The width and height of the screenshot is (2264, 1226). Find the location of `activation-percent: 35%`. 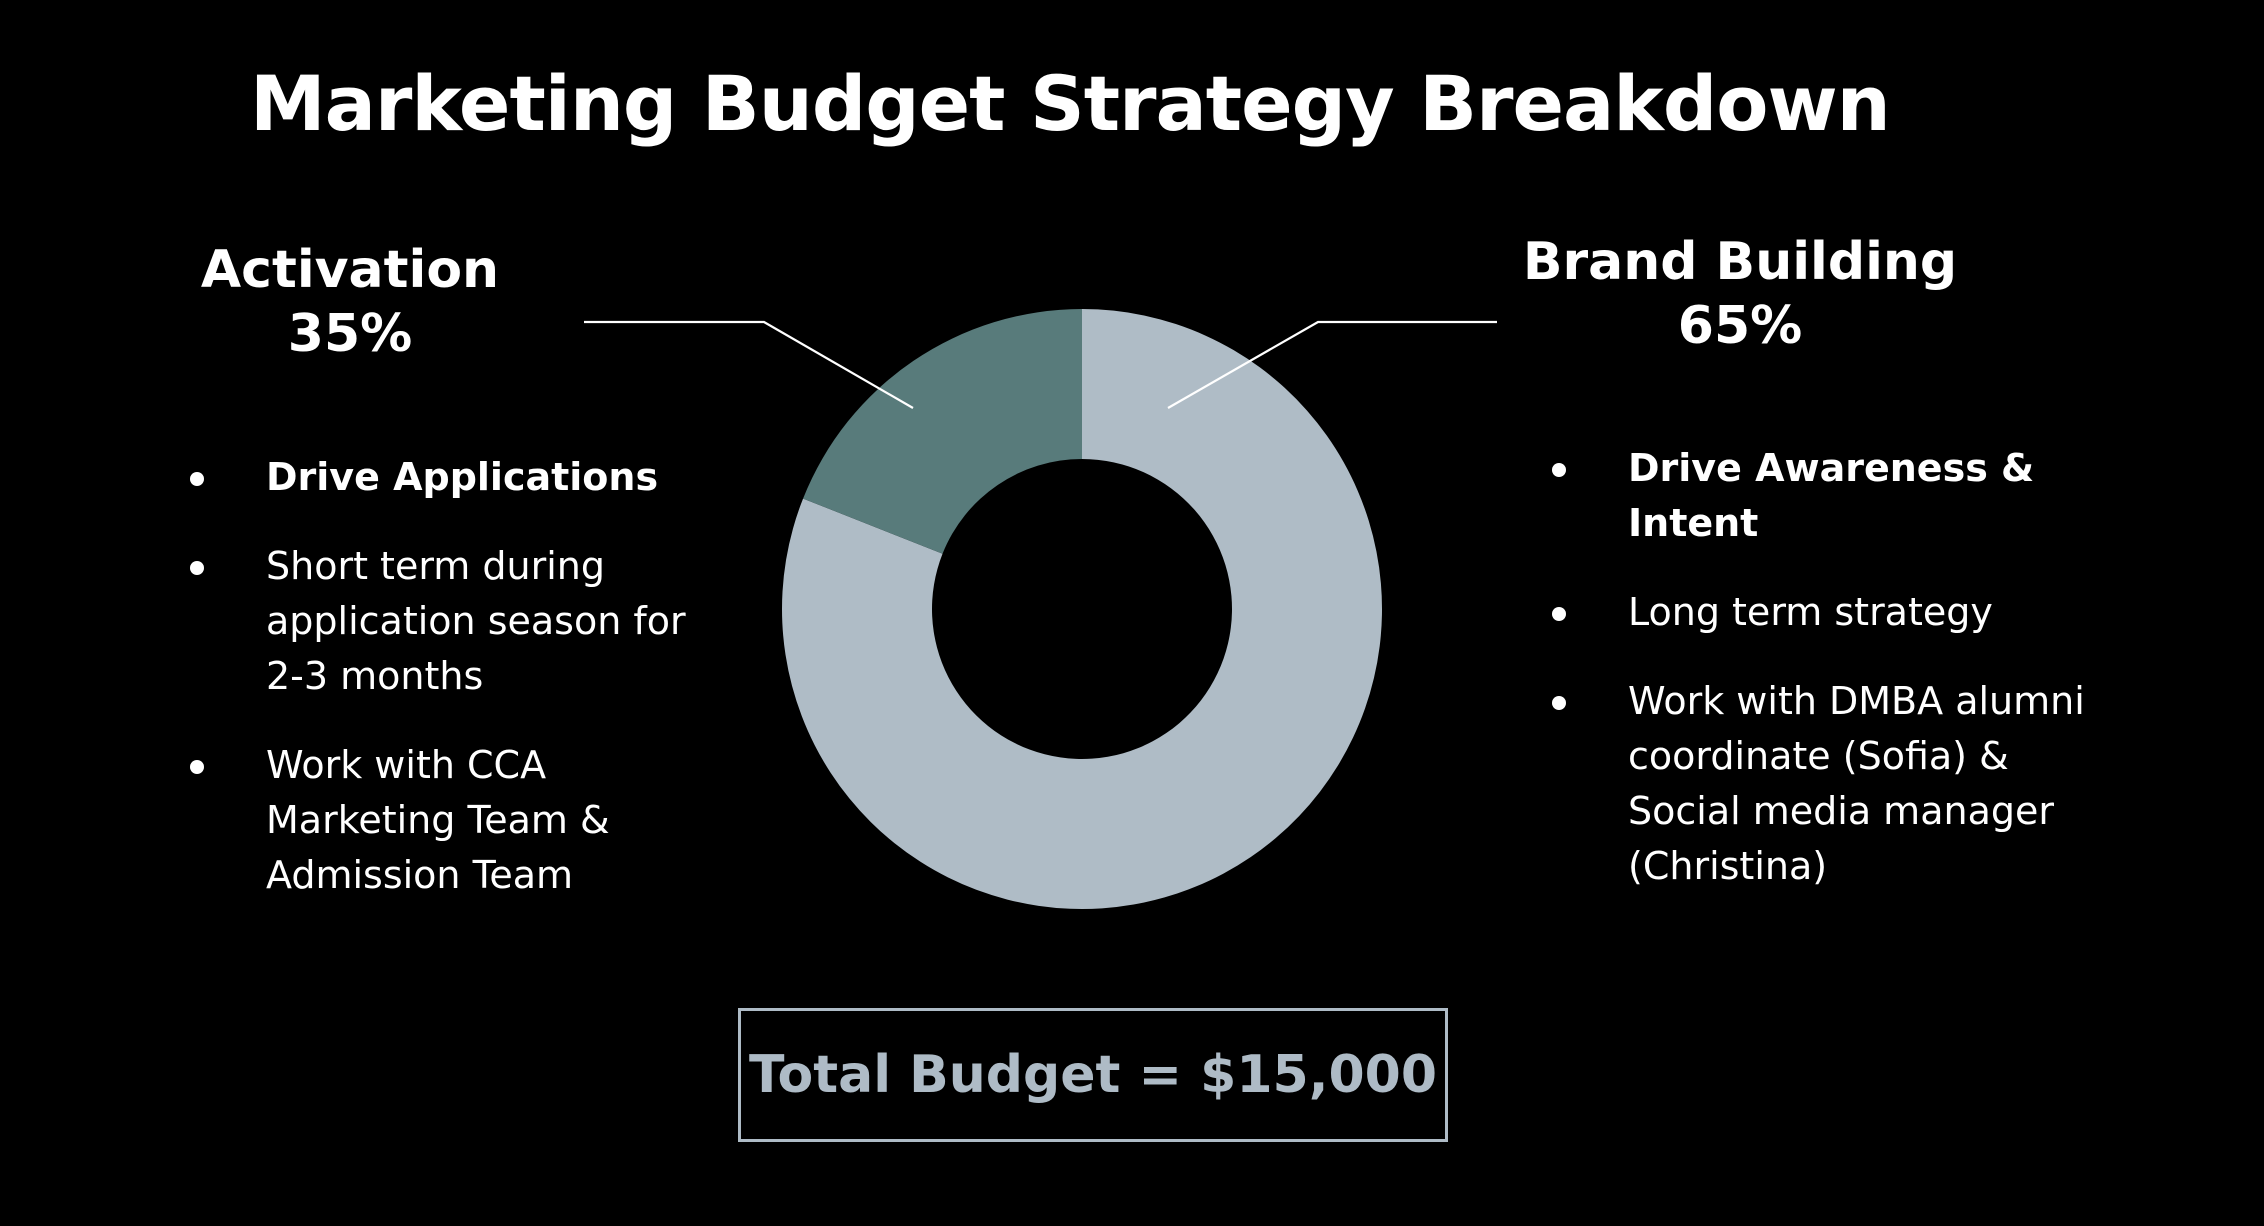

activation-percent: 35% is located at coordinates (350, 334).